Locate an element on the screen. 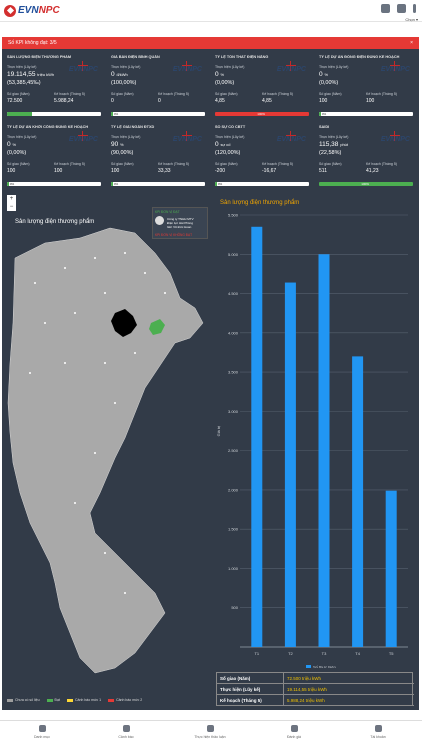 This screenshot has height=750, width=422. nav-account: Tài khoản is located at coordinates (378, 732).